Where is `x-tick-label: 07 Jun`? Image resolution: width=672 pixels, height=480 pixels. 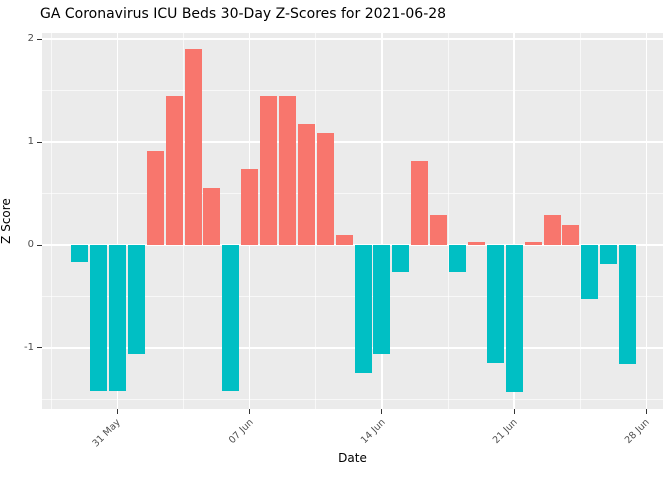 x-tick-label: 07 Jun is located at coordinates (241, 431).